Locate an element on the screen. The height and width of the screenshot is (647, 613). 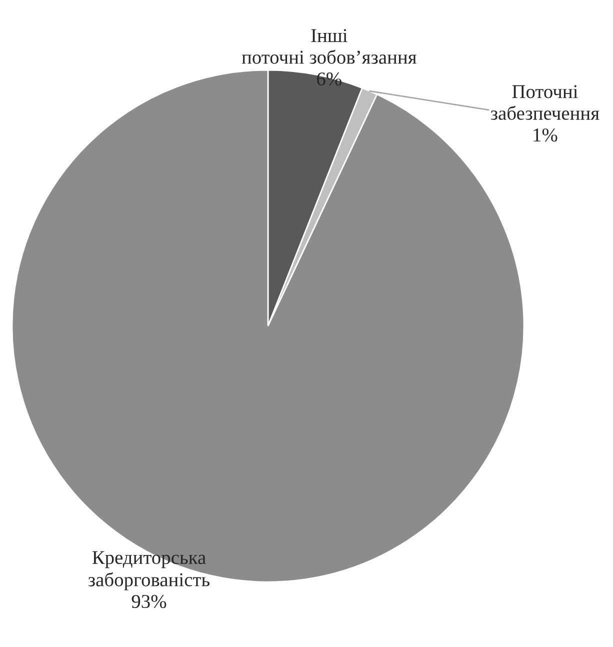
slice-label: Кредиторська заборгованість is located at coordinates (149, 570).